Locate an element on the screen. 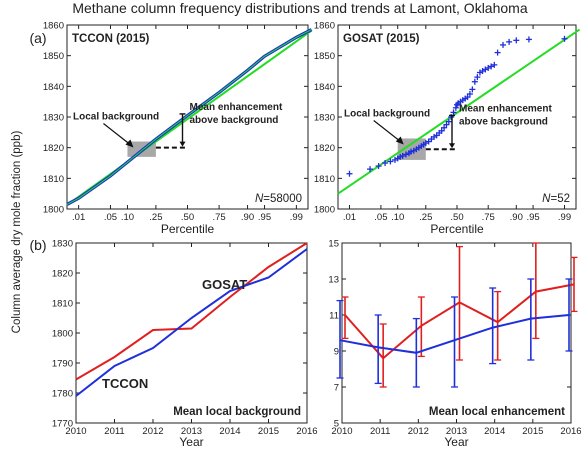  gosat-ytick-label: 1830 is located at coordinates (324, 118).